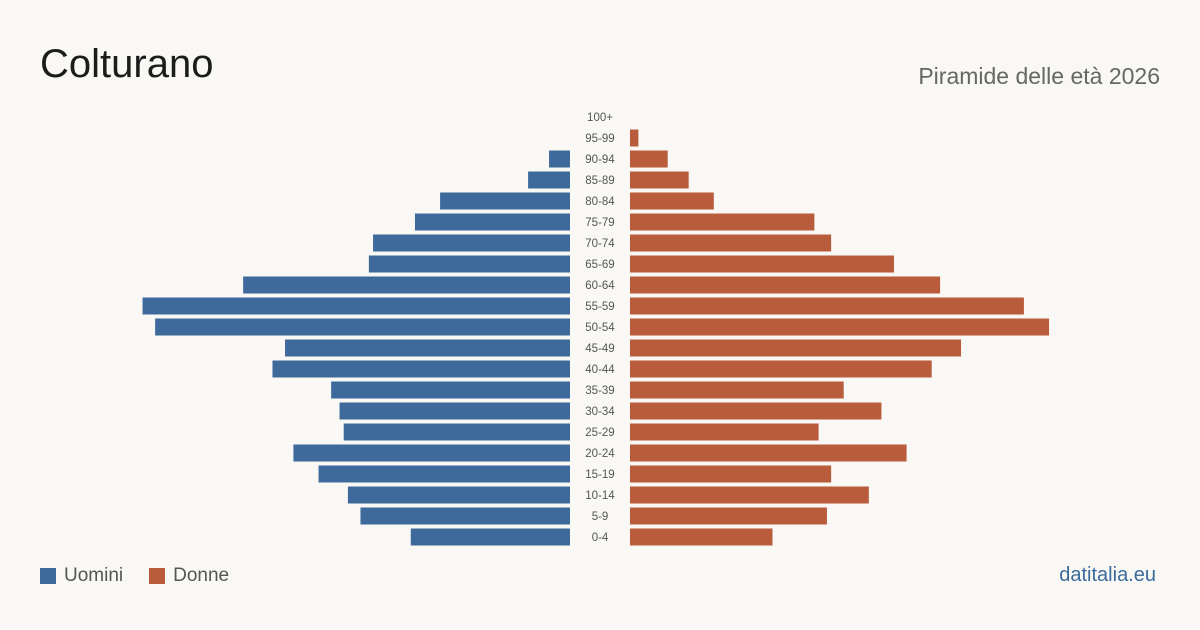  What do you see at coordinates (48, 576) in the screenshot?
I see `legend-swatch-men` at bounding box center [48, 576].